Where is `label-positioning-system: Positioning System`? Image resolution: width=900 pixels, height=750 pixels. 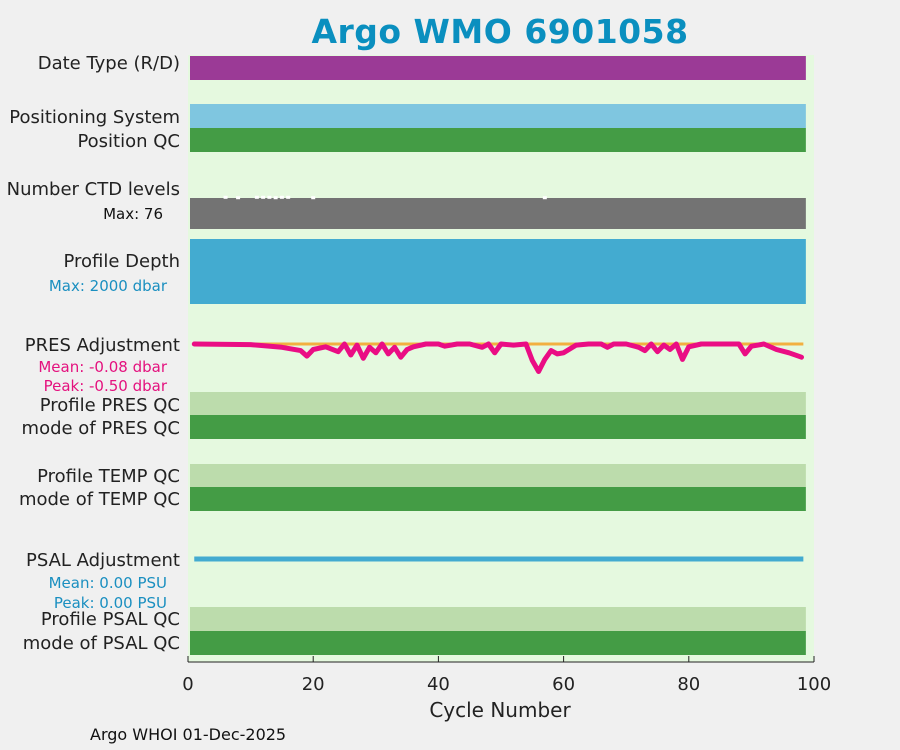 label-positioning-system: Positioning System is located at coordinates (94, 117).